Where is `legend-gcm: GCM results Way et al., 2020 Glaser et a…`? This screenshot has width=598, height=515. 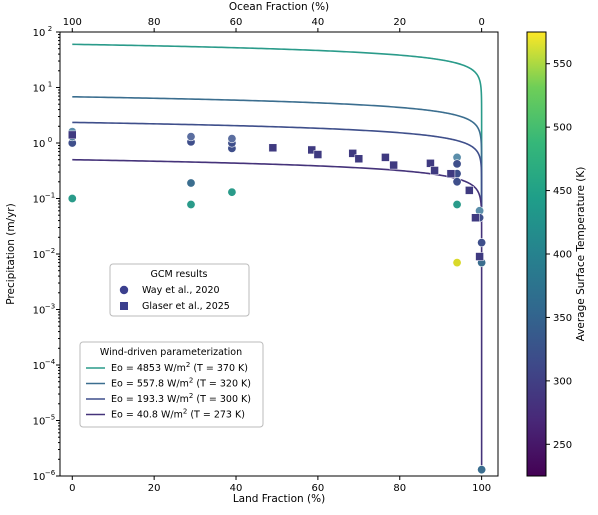
legend-gcm: GCM results Way et al., 2020 Glaser et a… is located at coordinates (179, 290).